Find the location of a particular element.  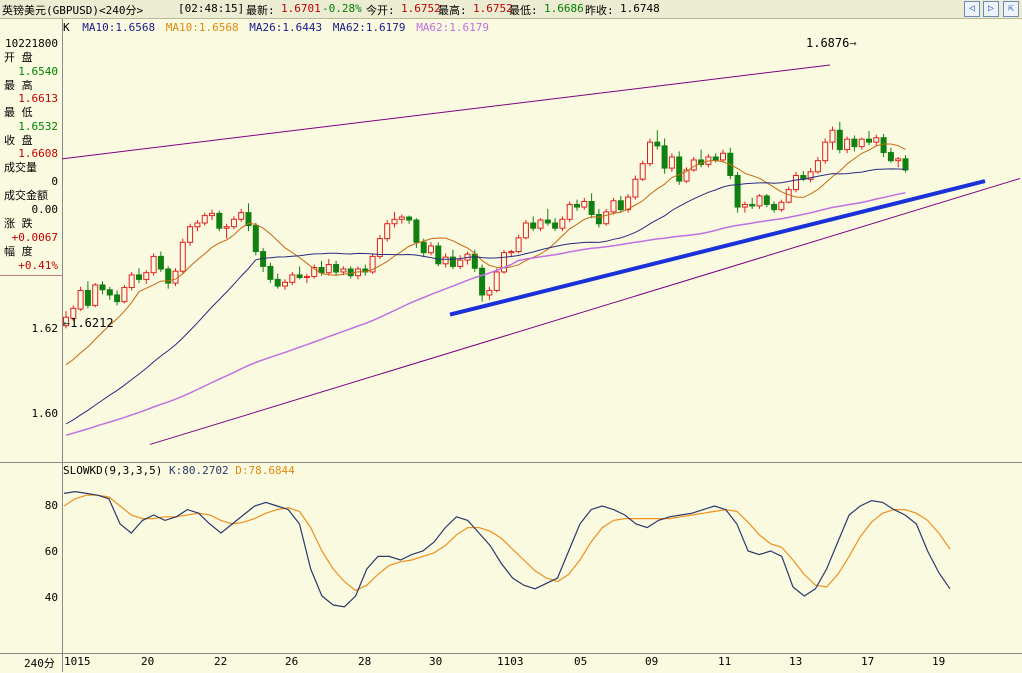

panel-divider is located at coordinates (31, 275).